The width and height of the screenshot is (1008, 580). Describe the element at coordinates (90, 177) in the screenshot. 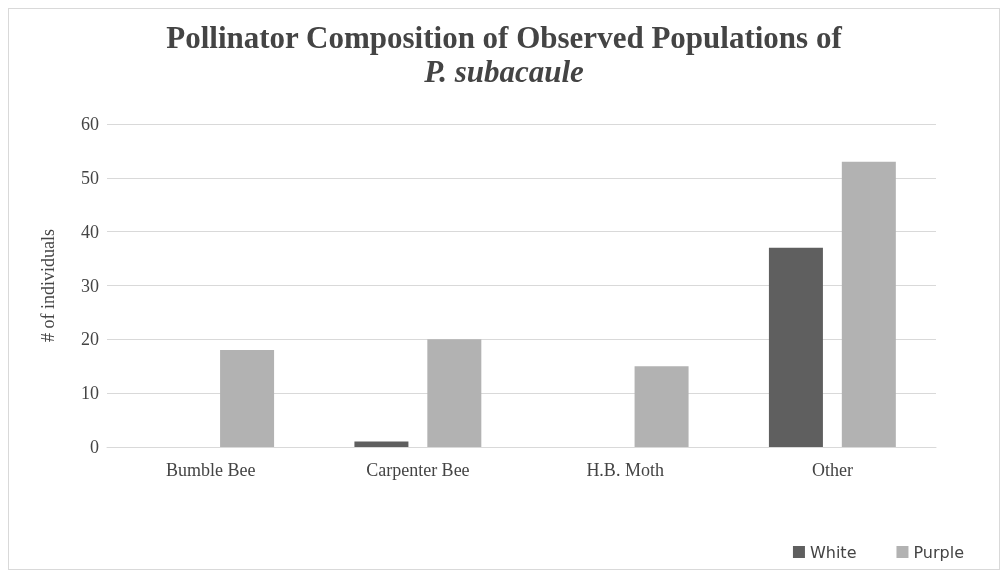

I see `y-tick-label: 50` at that location.